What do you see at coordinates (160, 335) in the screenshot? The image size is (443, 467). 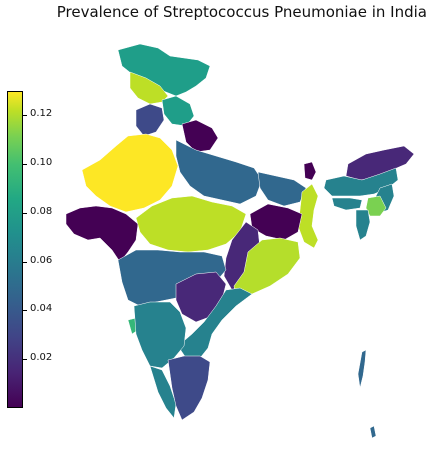 I see `region-karnataka` at bounding box center [160, 335].